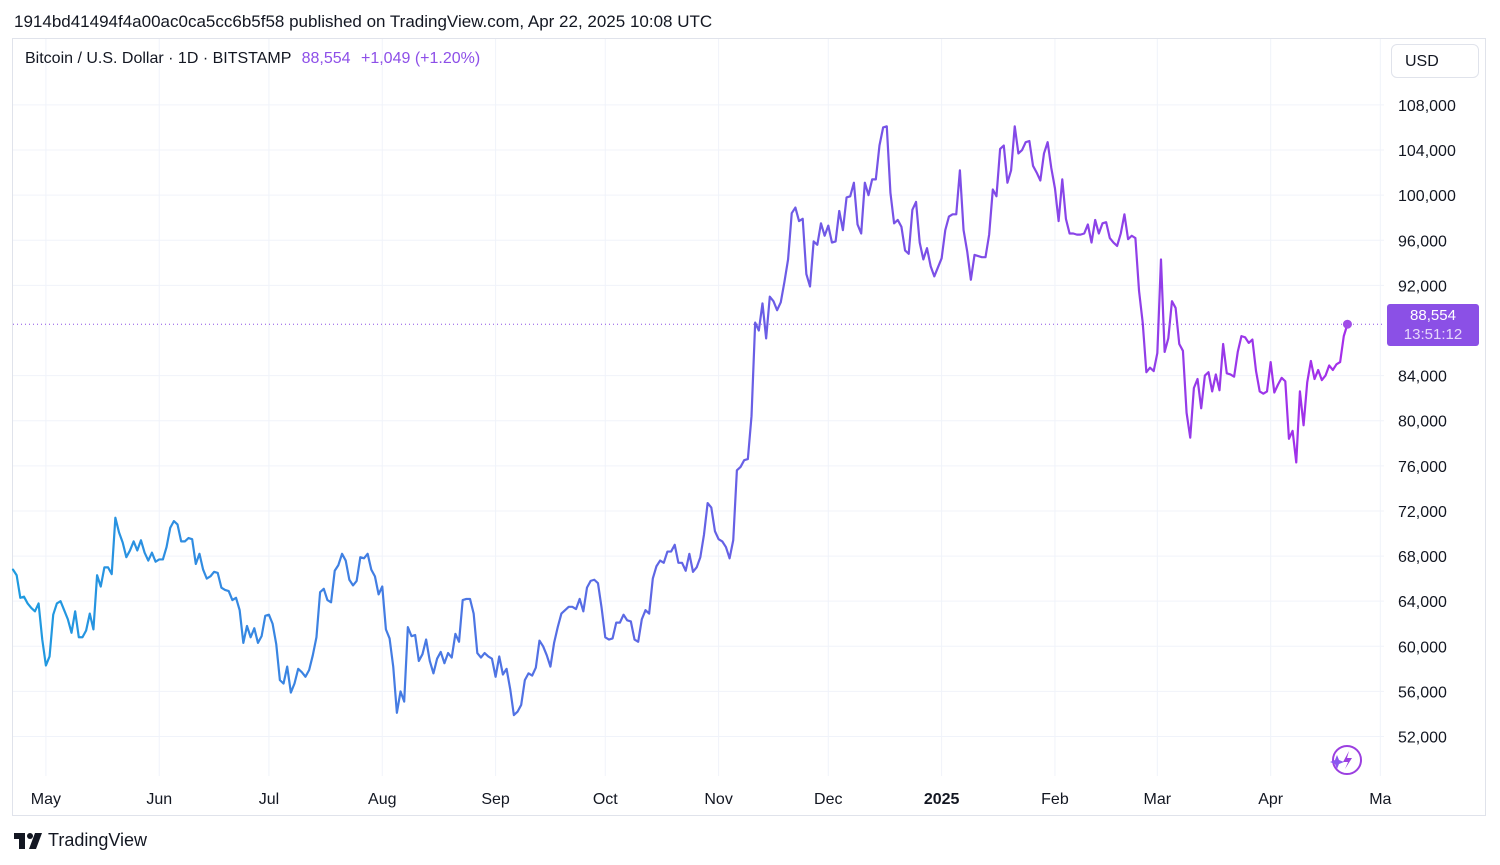  I want to click on x-axis: May Jun Jul Aug Sep Oct Nov Dec 2025 Feb Mar Apr Ma, so click(711, 799).